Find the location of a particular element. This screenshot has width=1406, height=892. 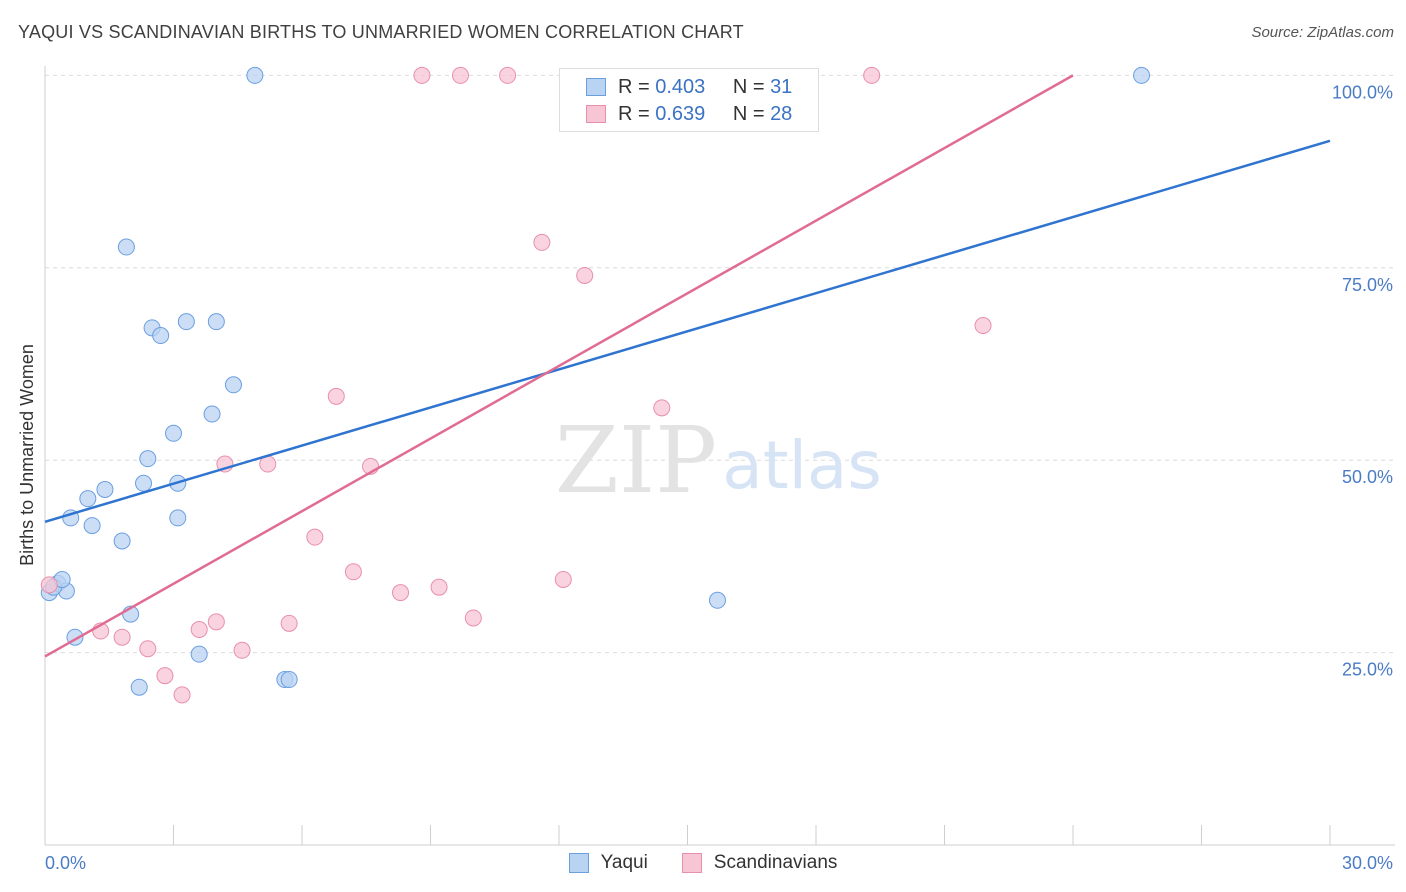

legend-row-scandinavians: R = 0.639 N = 28 is located at coordinates (689, 114).